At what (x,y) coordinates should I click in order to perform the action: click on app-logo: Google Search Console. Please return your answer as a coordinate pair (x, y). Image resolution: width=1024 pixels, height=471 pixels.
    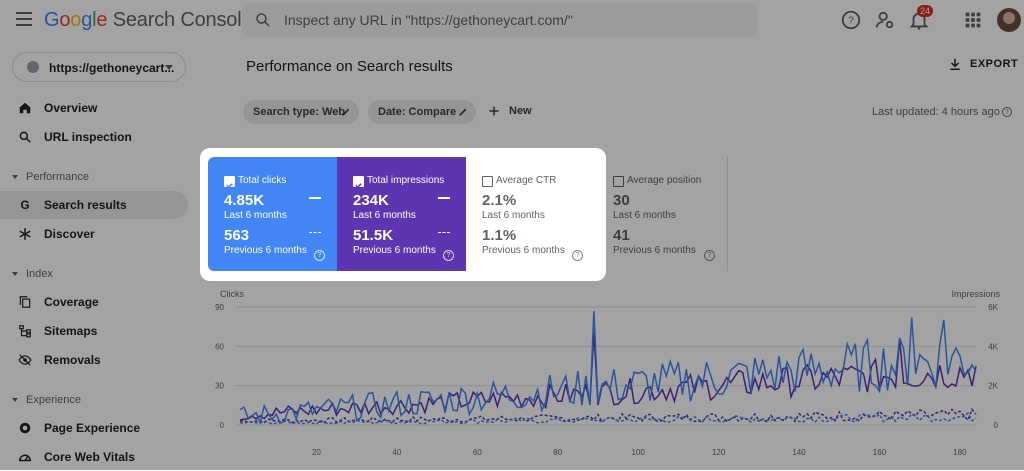
    Looking at the image, I should click on (148, 20).